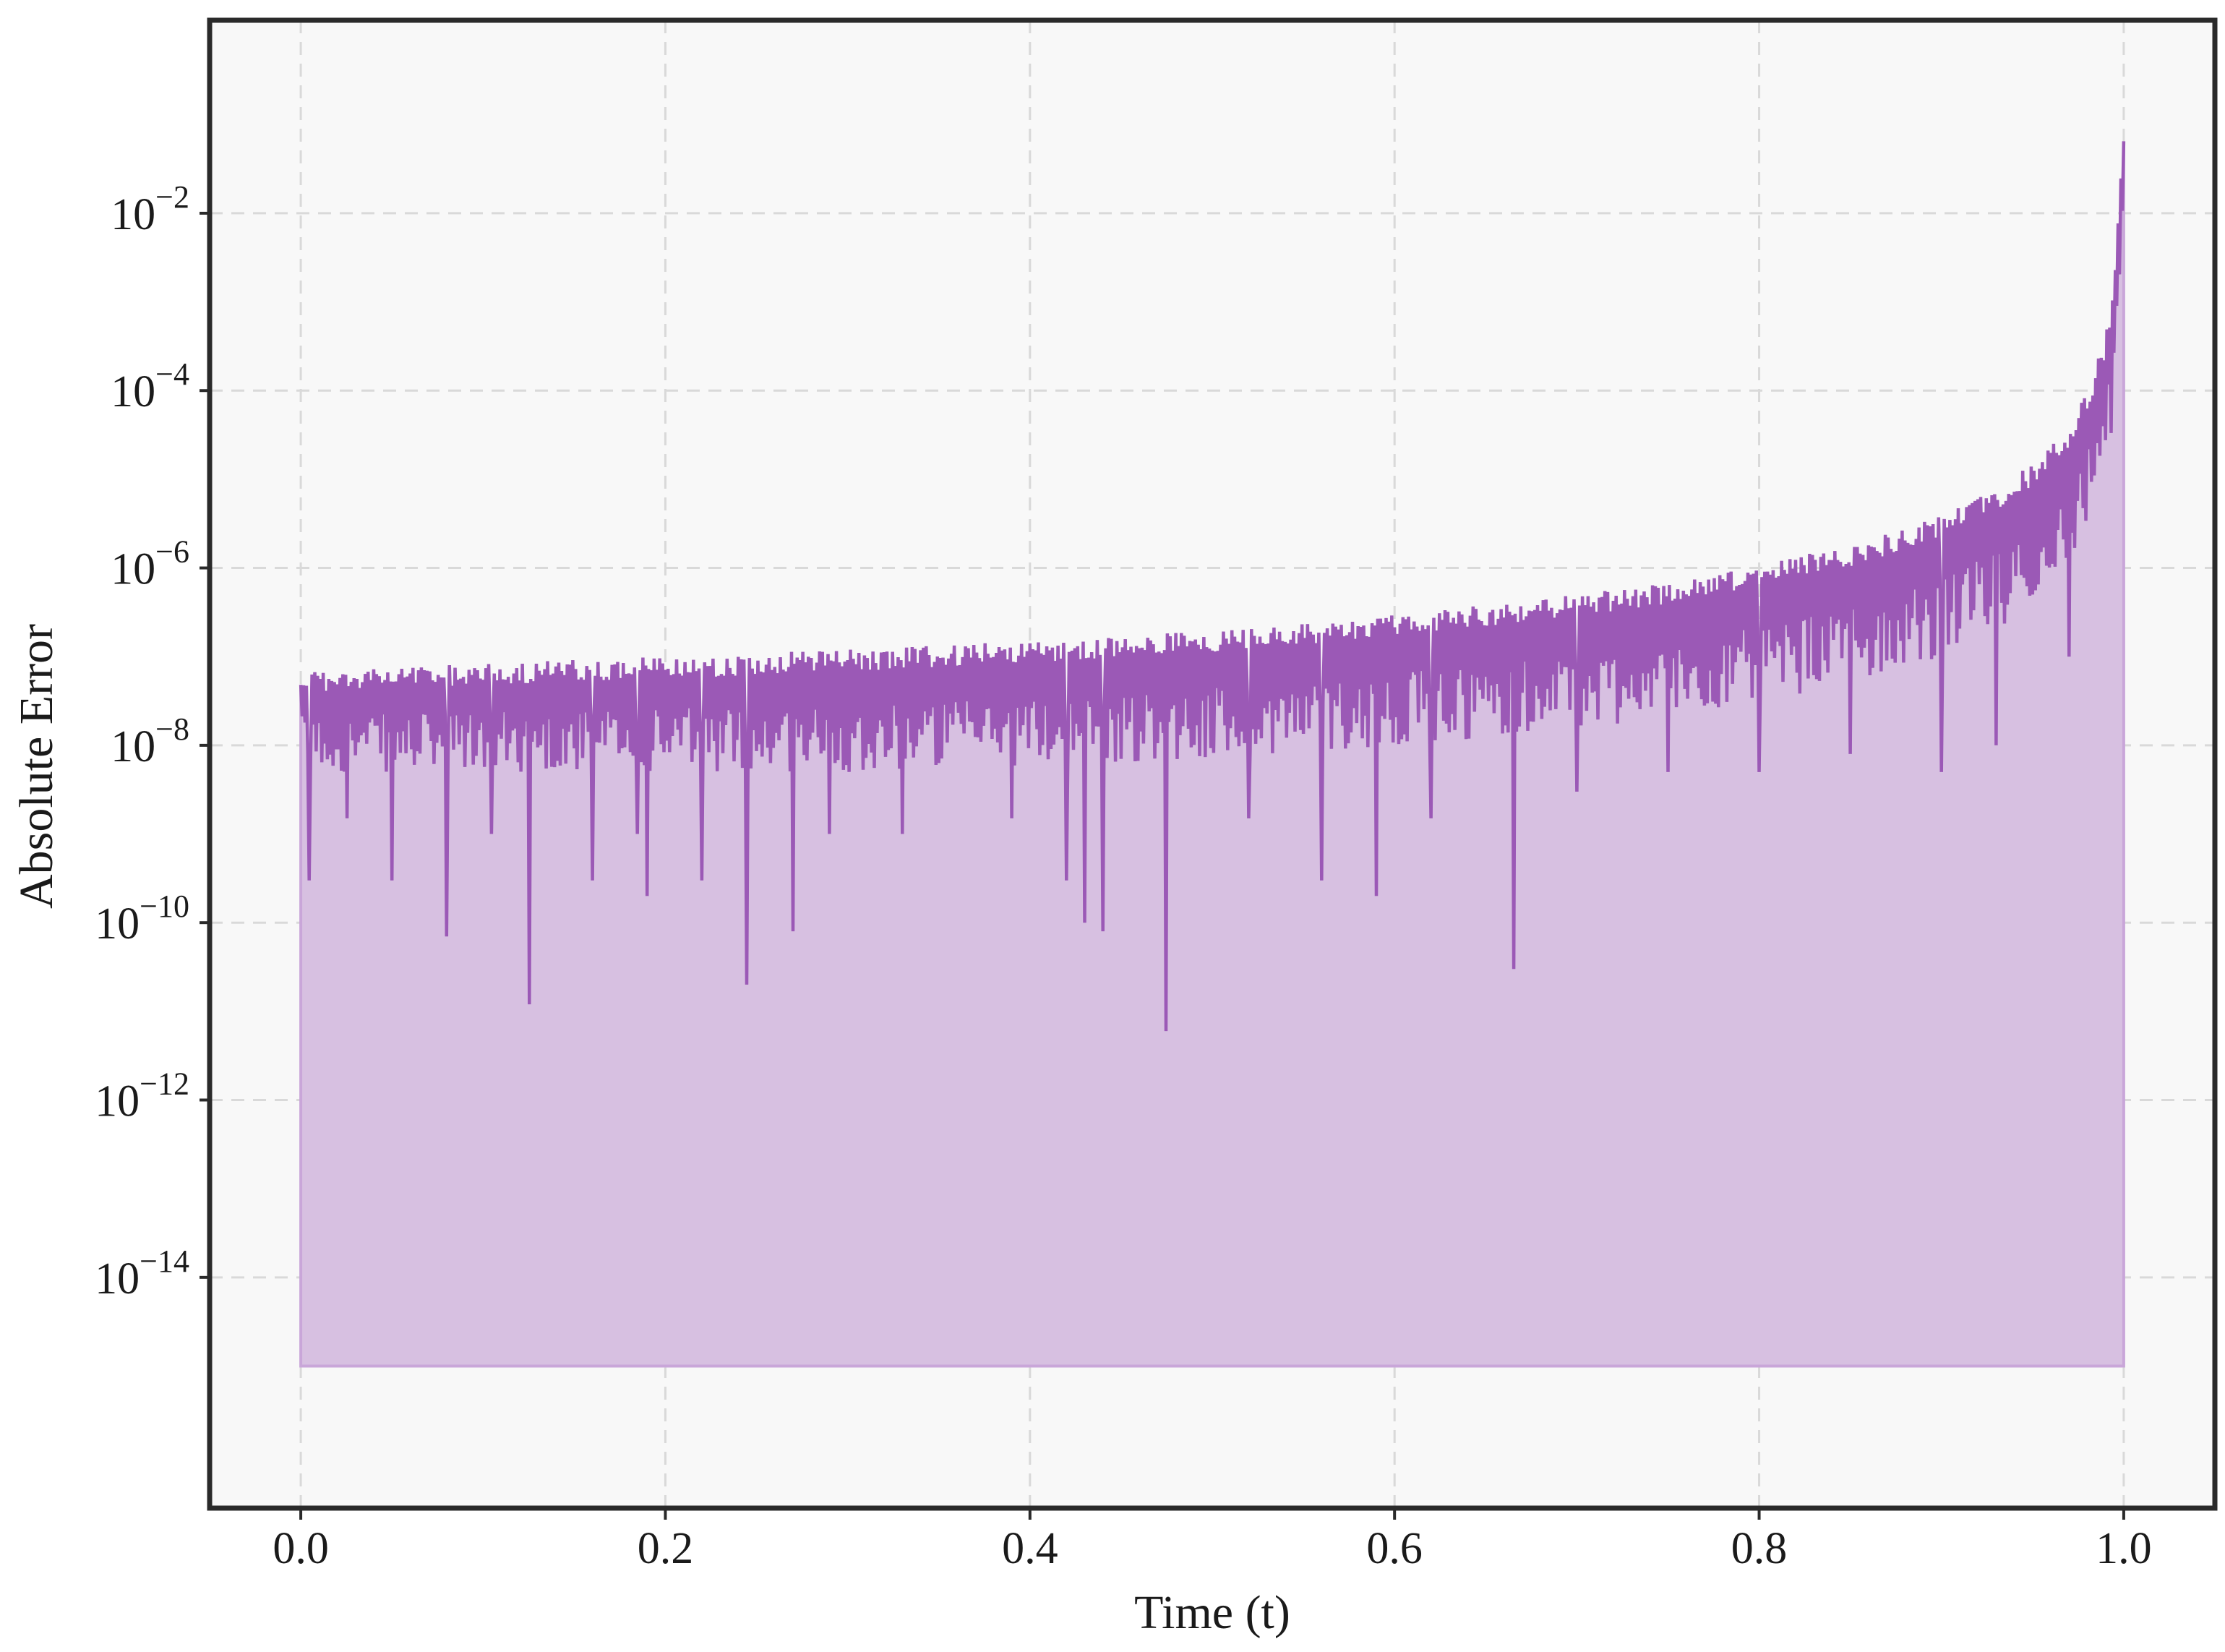  I want to click on y-tick-label: 10⁻¹⁰, so click(142, 919).